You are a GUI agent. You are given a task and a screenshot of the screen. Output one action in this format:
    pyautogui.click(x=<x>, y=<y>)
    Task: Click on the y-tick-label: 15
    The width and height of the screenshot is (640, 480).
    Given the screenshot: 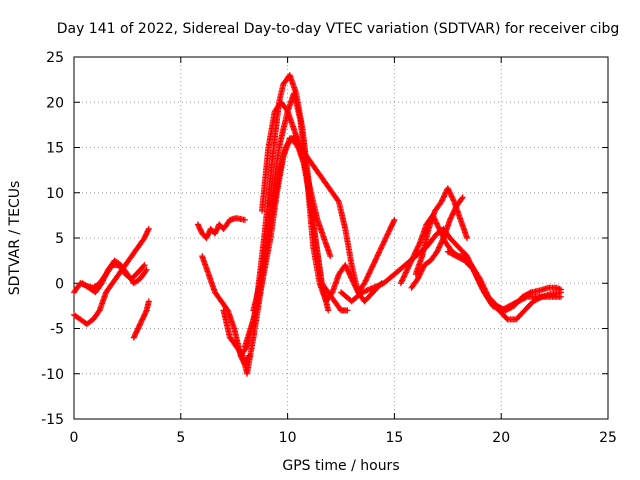 What is the action you would take?
    pyautogui.click(x=55, y=149)
    